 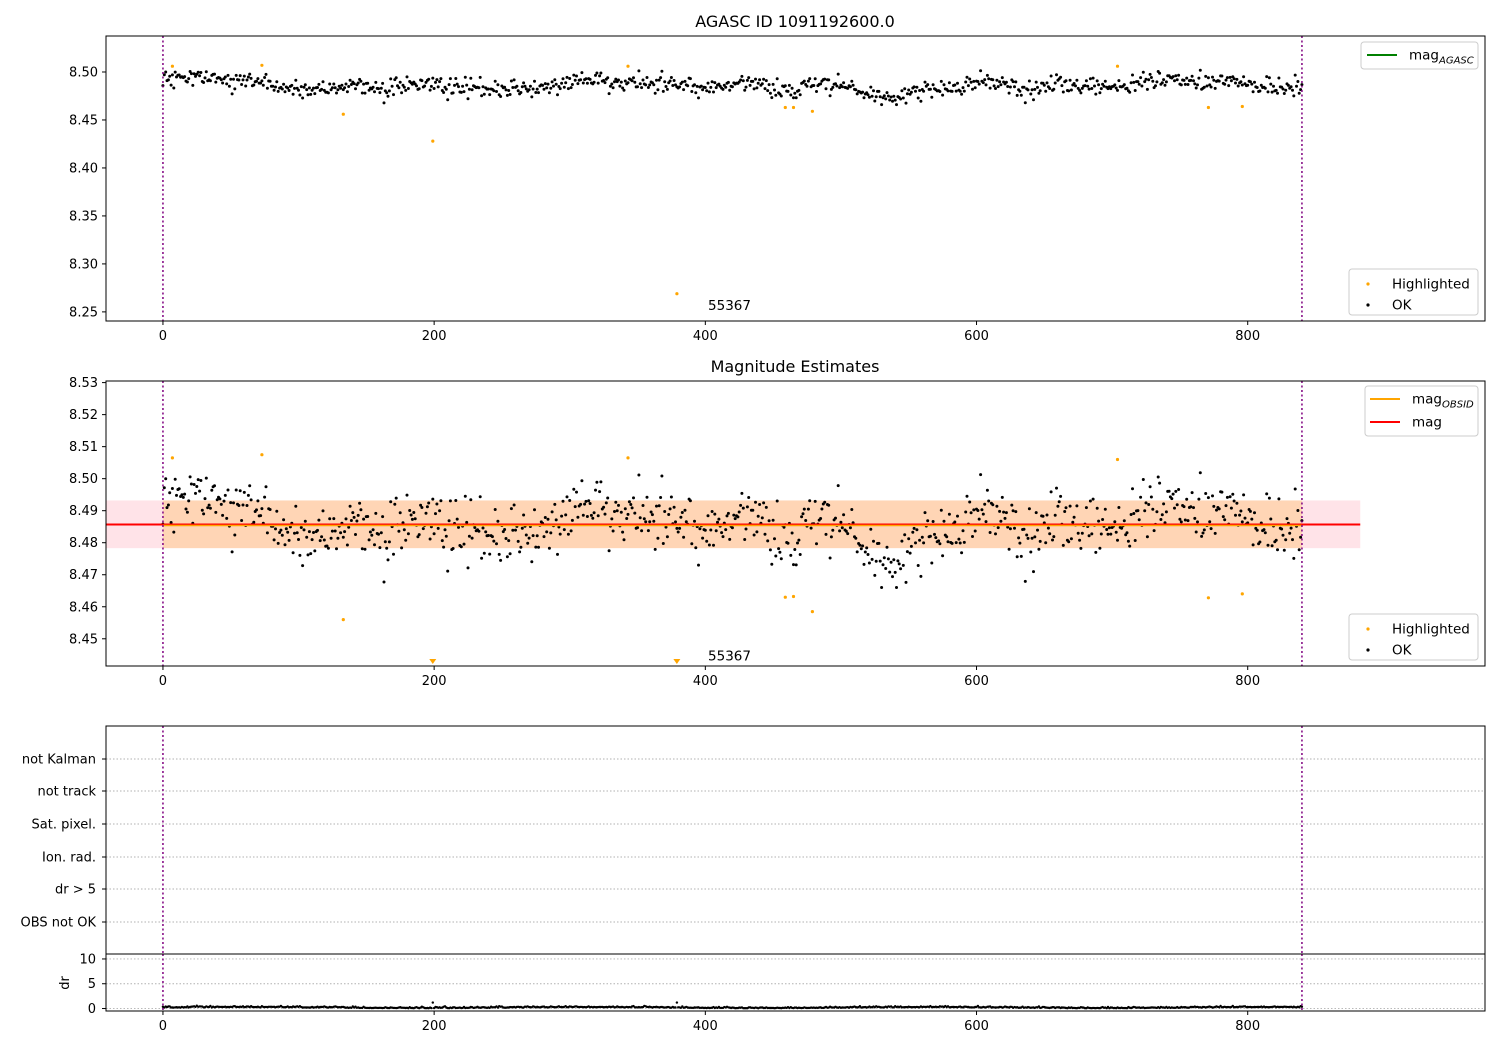 I want to click on dr-panel: dr 0 5 10 0 200 400 600 800, so click(x=772, y=993).